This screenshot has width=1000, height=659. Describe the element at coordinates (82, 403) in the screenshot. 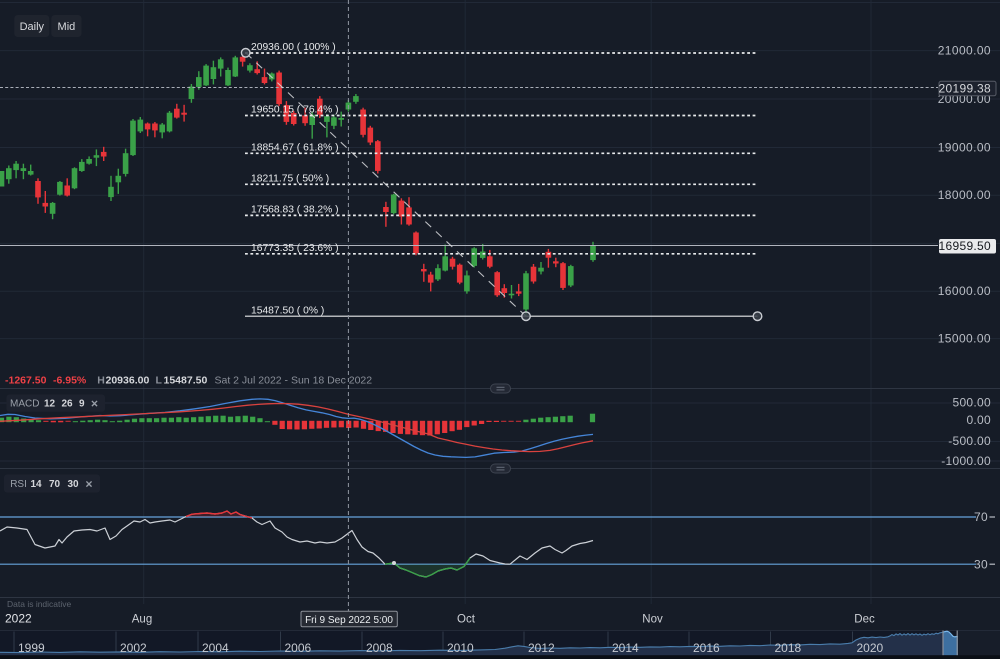

I see `svg-text: 9` at that location.